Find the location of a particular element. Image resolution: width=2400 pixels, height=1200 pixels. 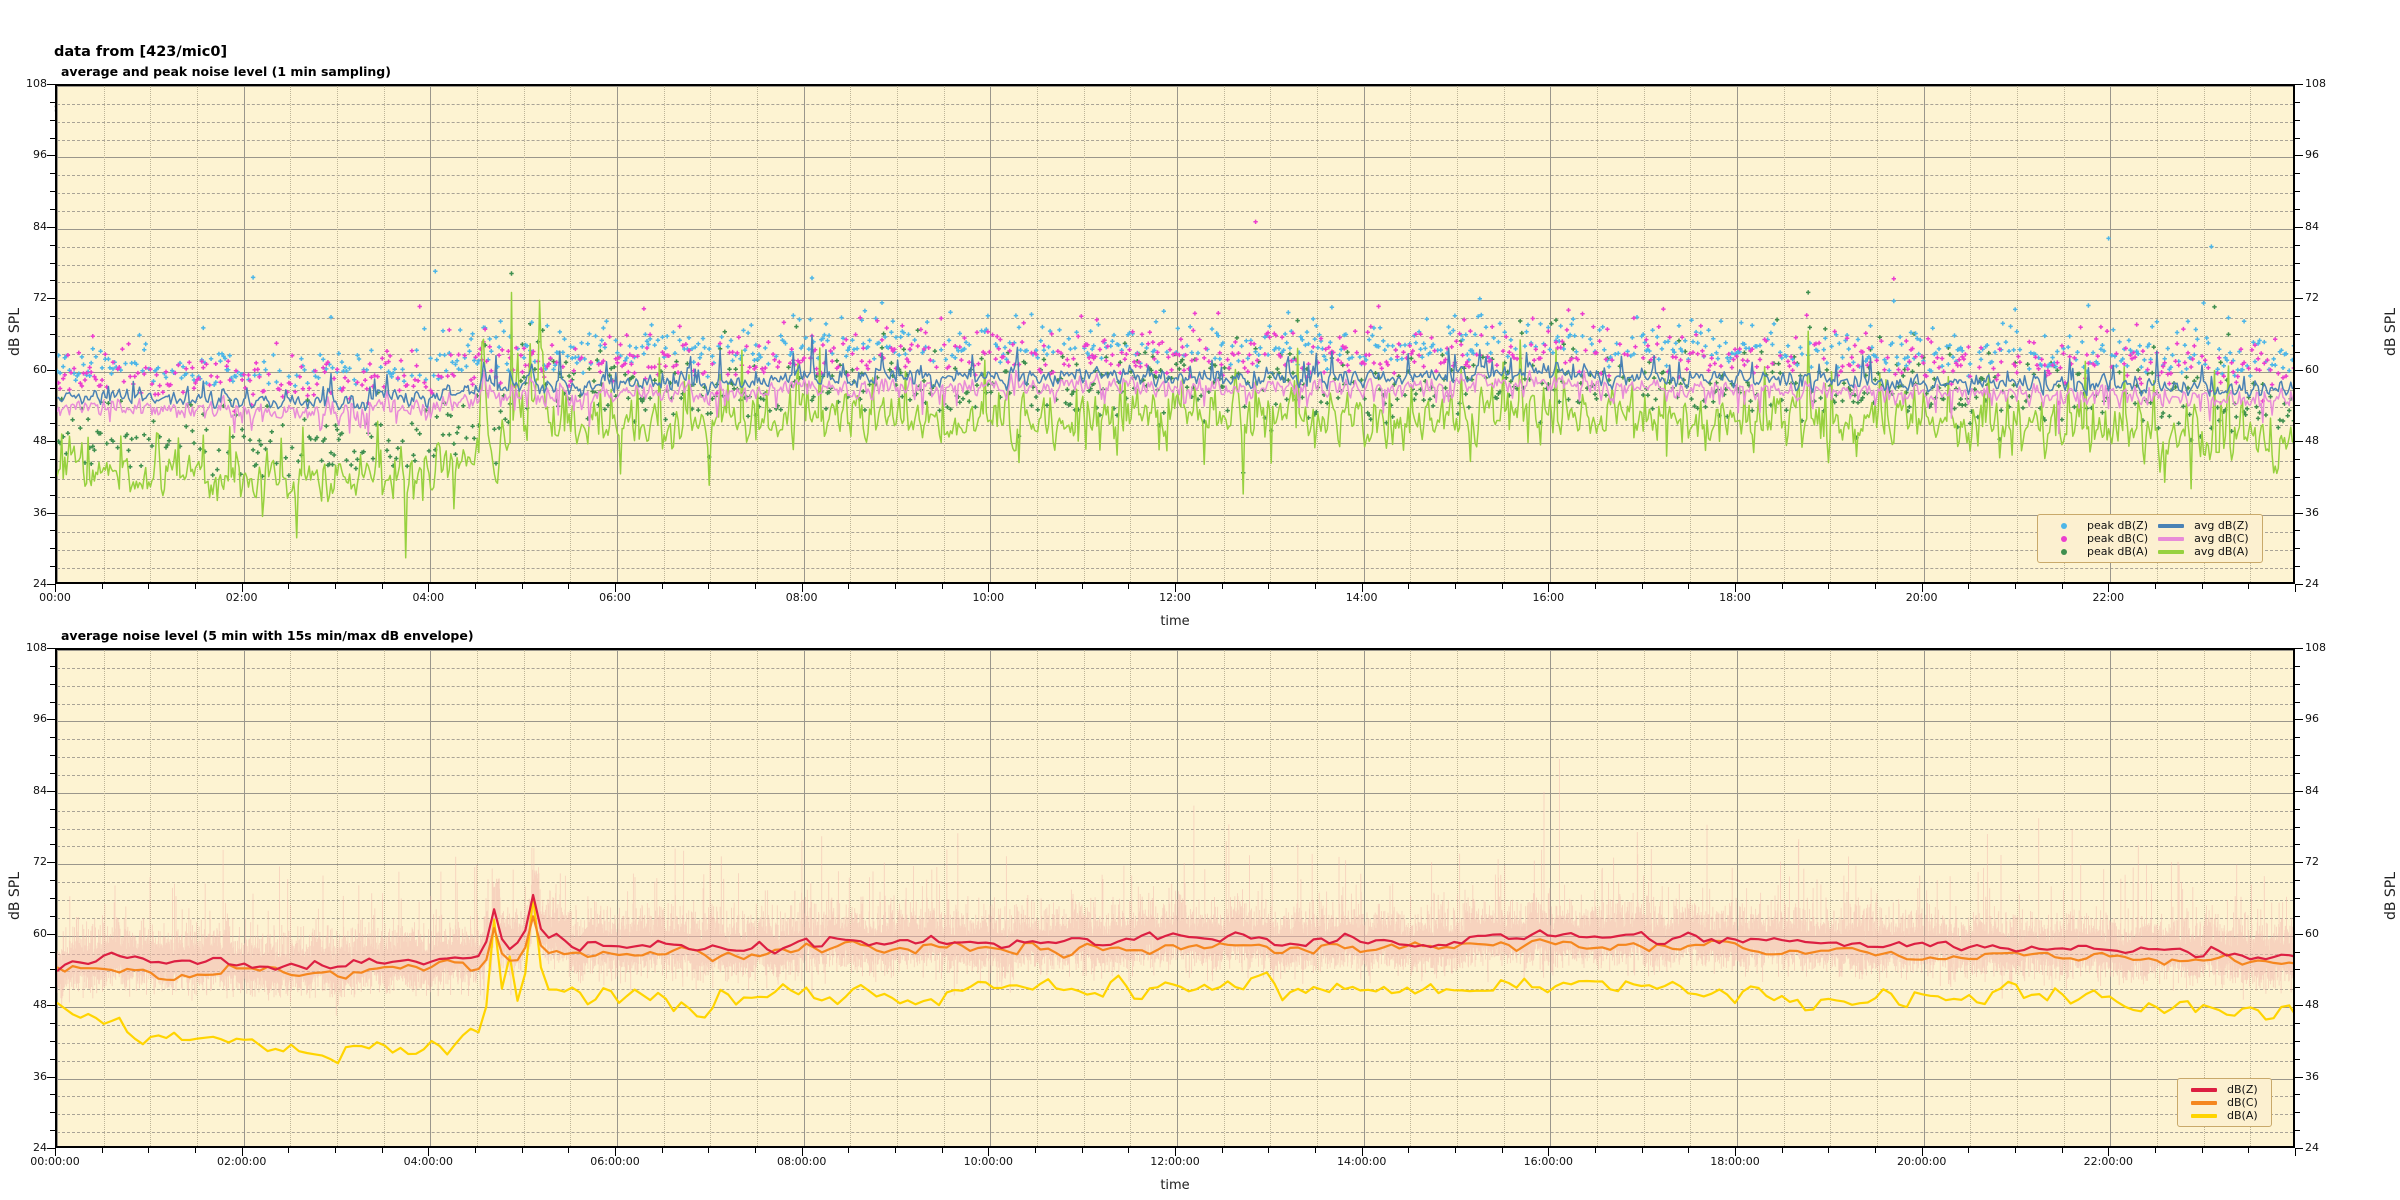

legend-line-label: avg dB(Z) is located at coordinates (2221, 525).